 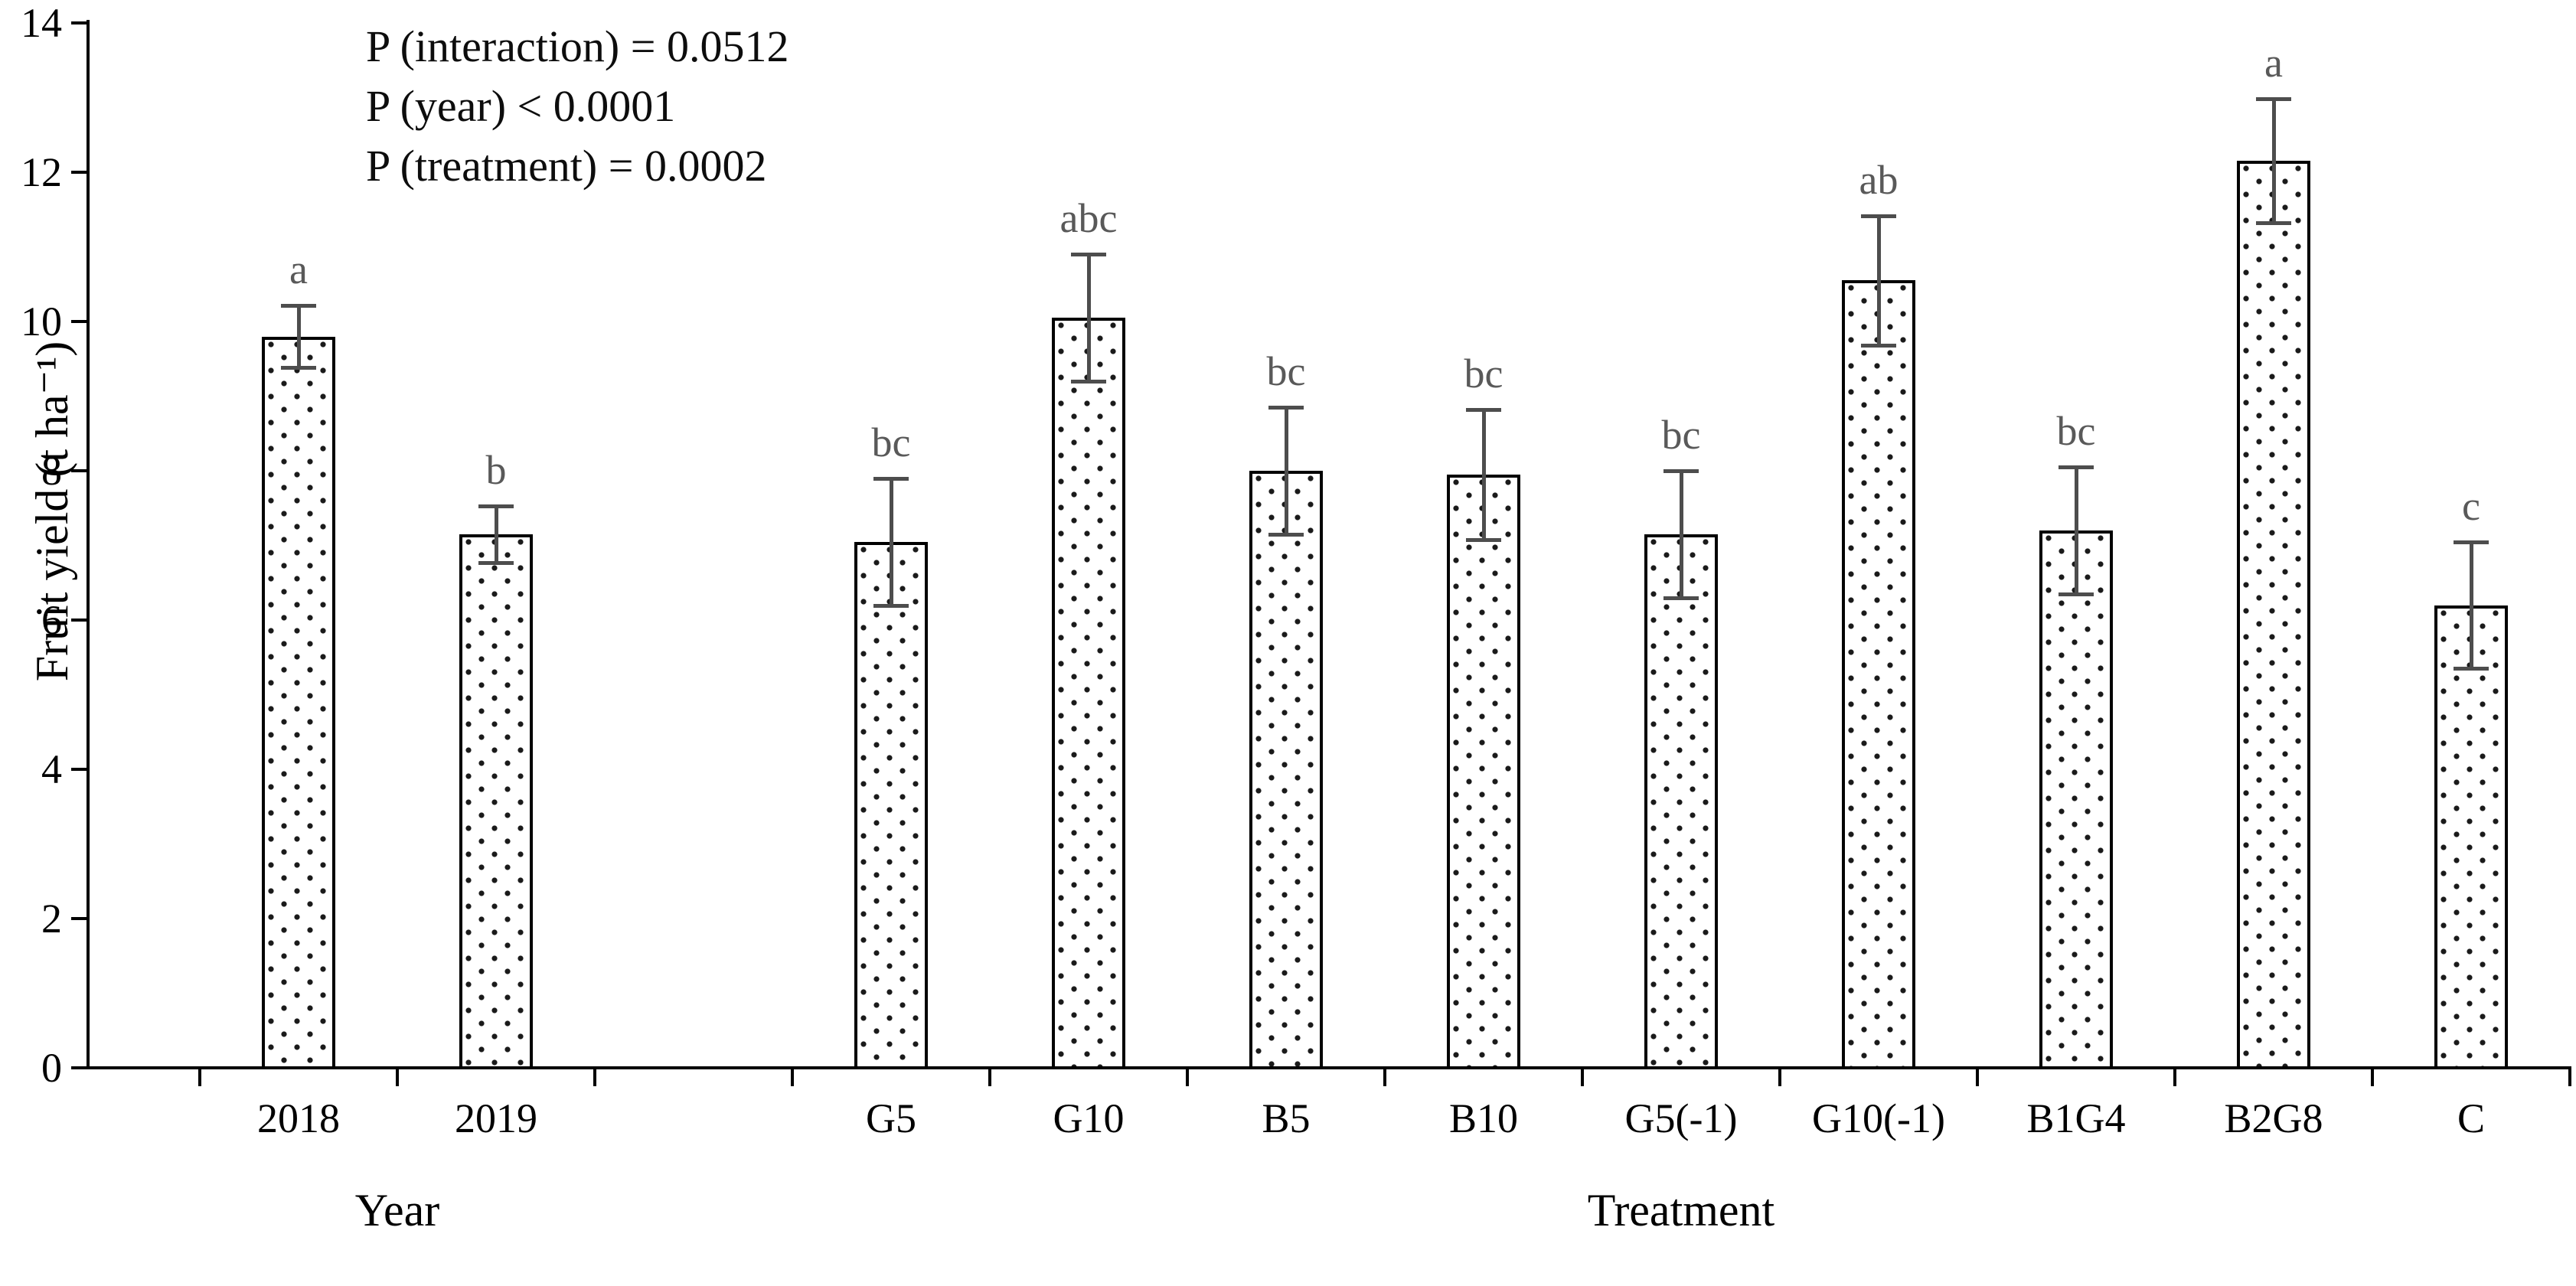 What do you see at coordinates (1878, 1118) in the screenshot?
I see `x-tick-label: G10(-1)` at bounding box center [1878, 1118].